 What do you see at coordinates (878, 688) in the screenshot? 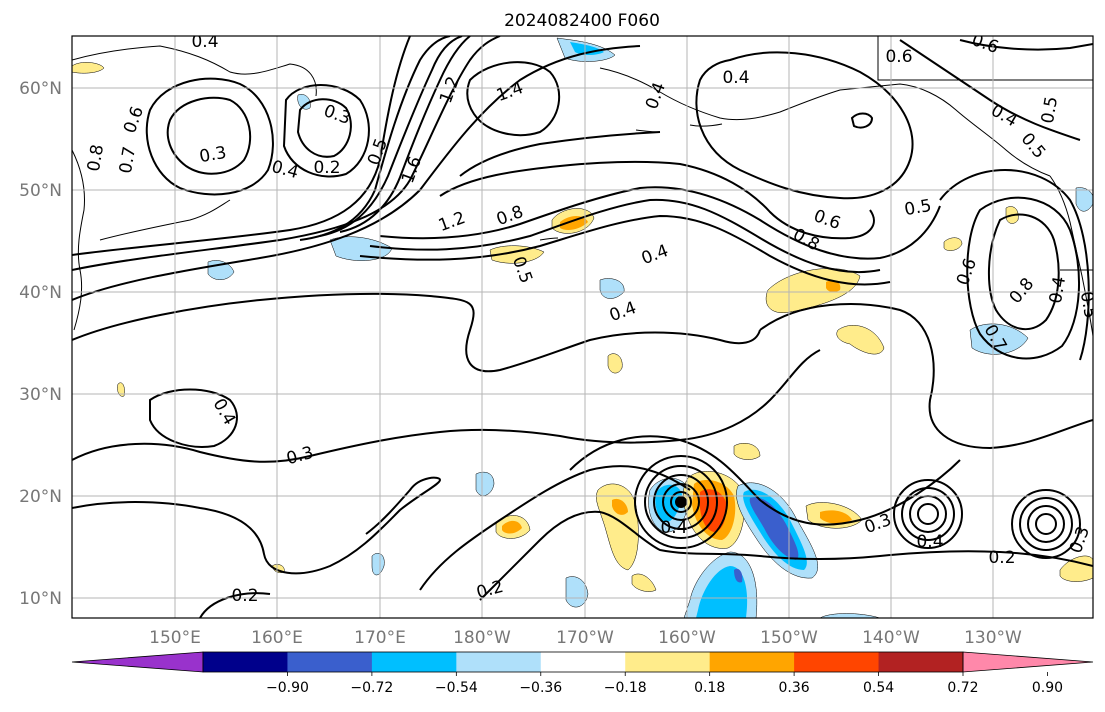
I see `colorbar-tick-label: 0.54` at bounding box center [878, 688].